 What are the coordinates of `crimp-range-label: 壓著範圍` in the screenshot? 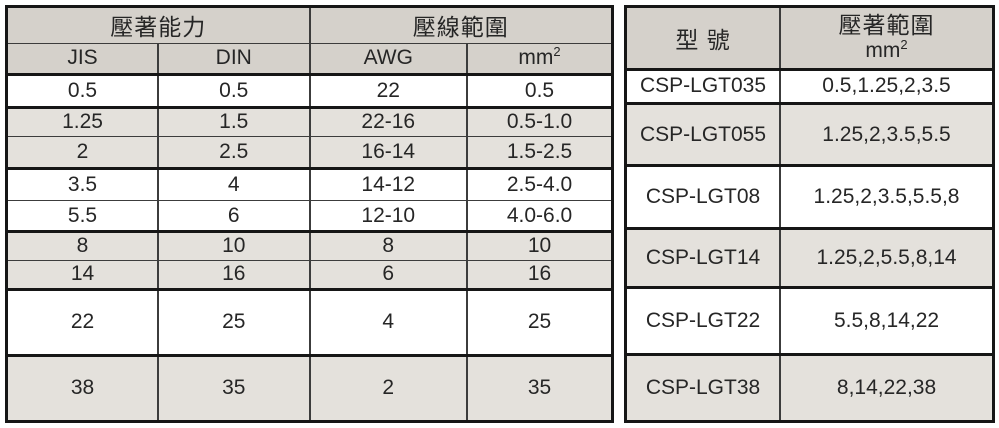 It's located at (886, 25).